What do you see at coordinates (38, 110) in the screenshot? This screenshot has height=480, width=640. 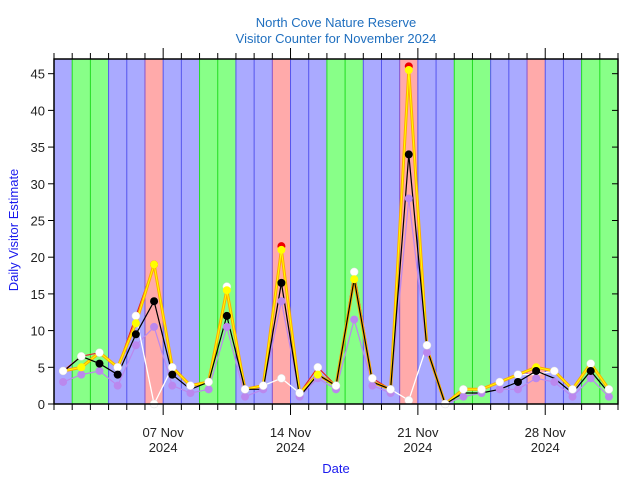 I see `y-tick-label: 40` at bounding box center [38, 110].